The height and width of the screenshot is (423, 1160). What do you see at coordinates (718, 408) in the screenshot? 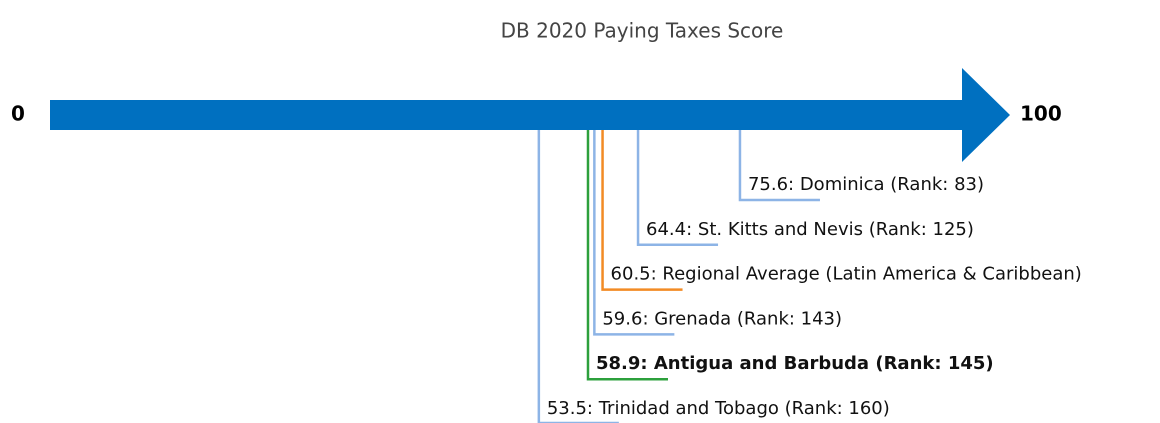
I see `item-label: 53.5: Trinidad and Tobago (Rank: 160)` at bounding box center [718, 408].